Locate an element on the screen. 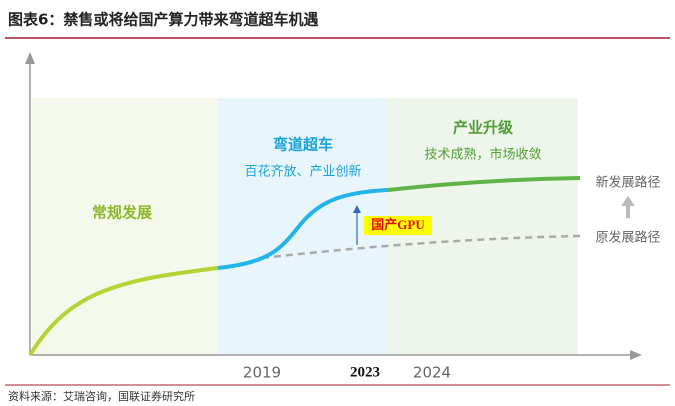  path-label: 新发展路径 is located at coordinates (627, 183).